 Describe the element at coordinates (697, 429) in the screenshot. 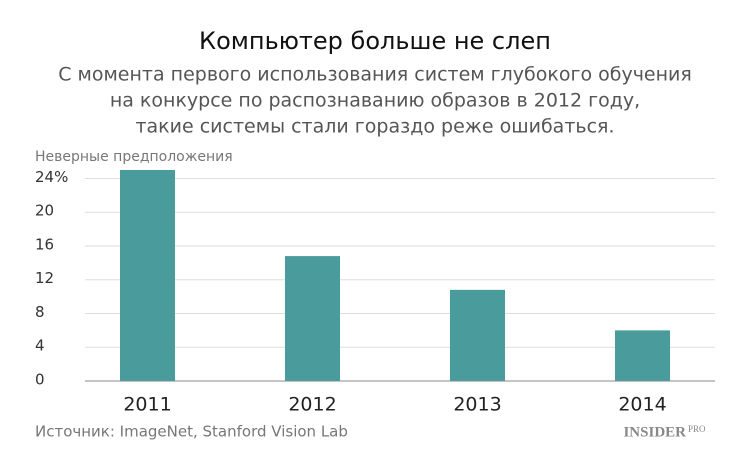

I see `logo-sub: PRO` at that location.